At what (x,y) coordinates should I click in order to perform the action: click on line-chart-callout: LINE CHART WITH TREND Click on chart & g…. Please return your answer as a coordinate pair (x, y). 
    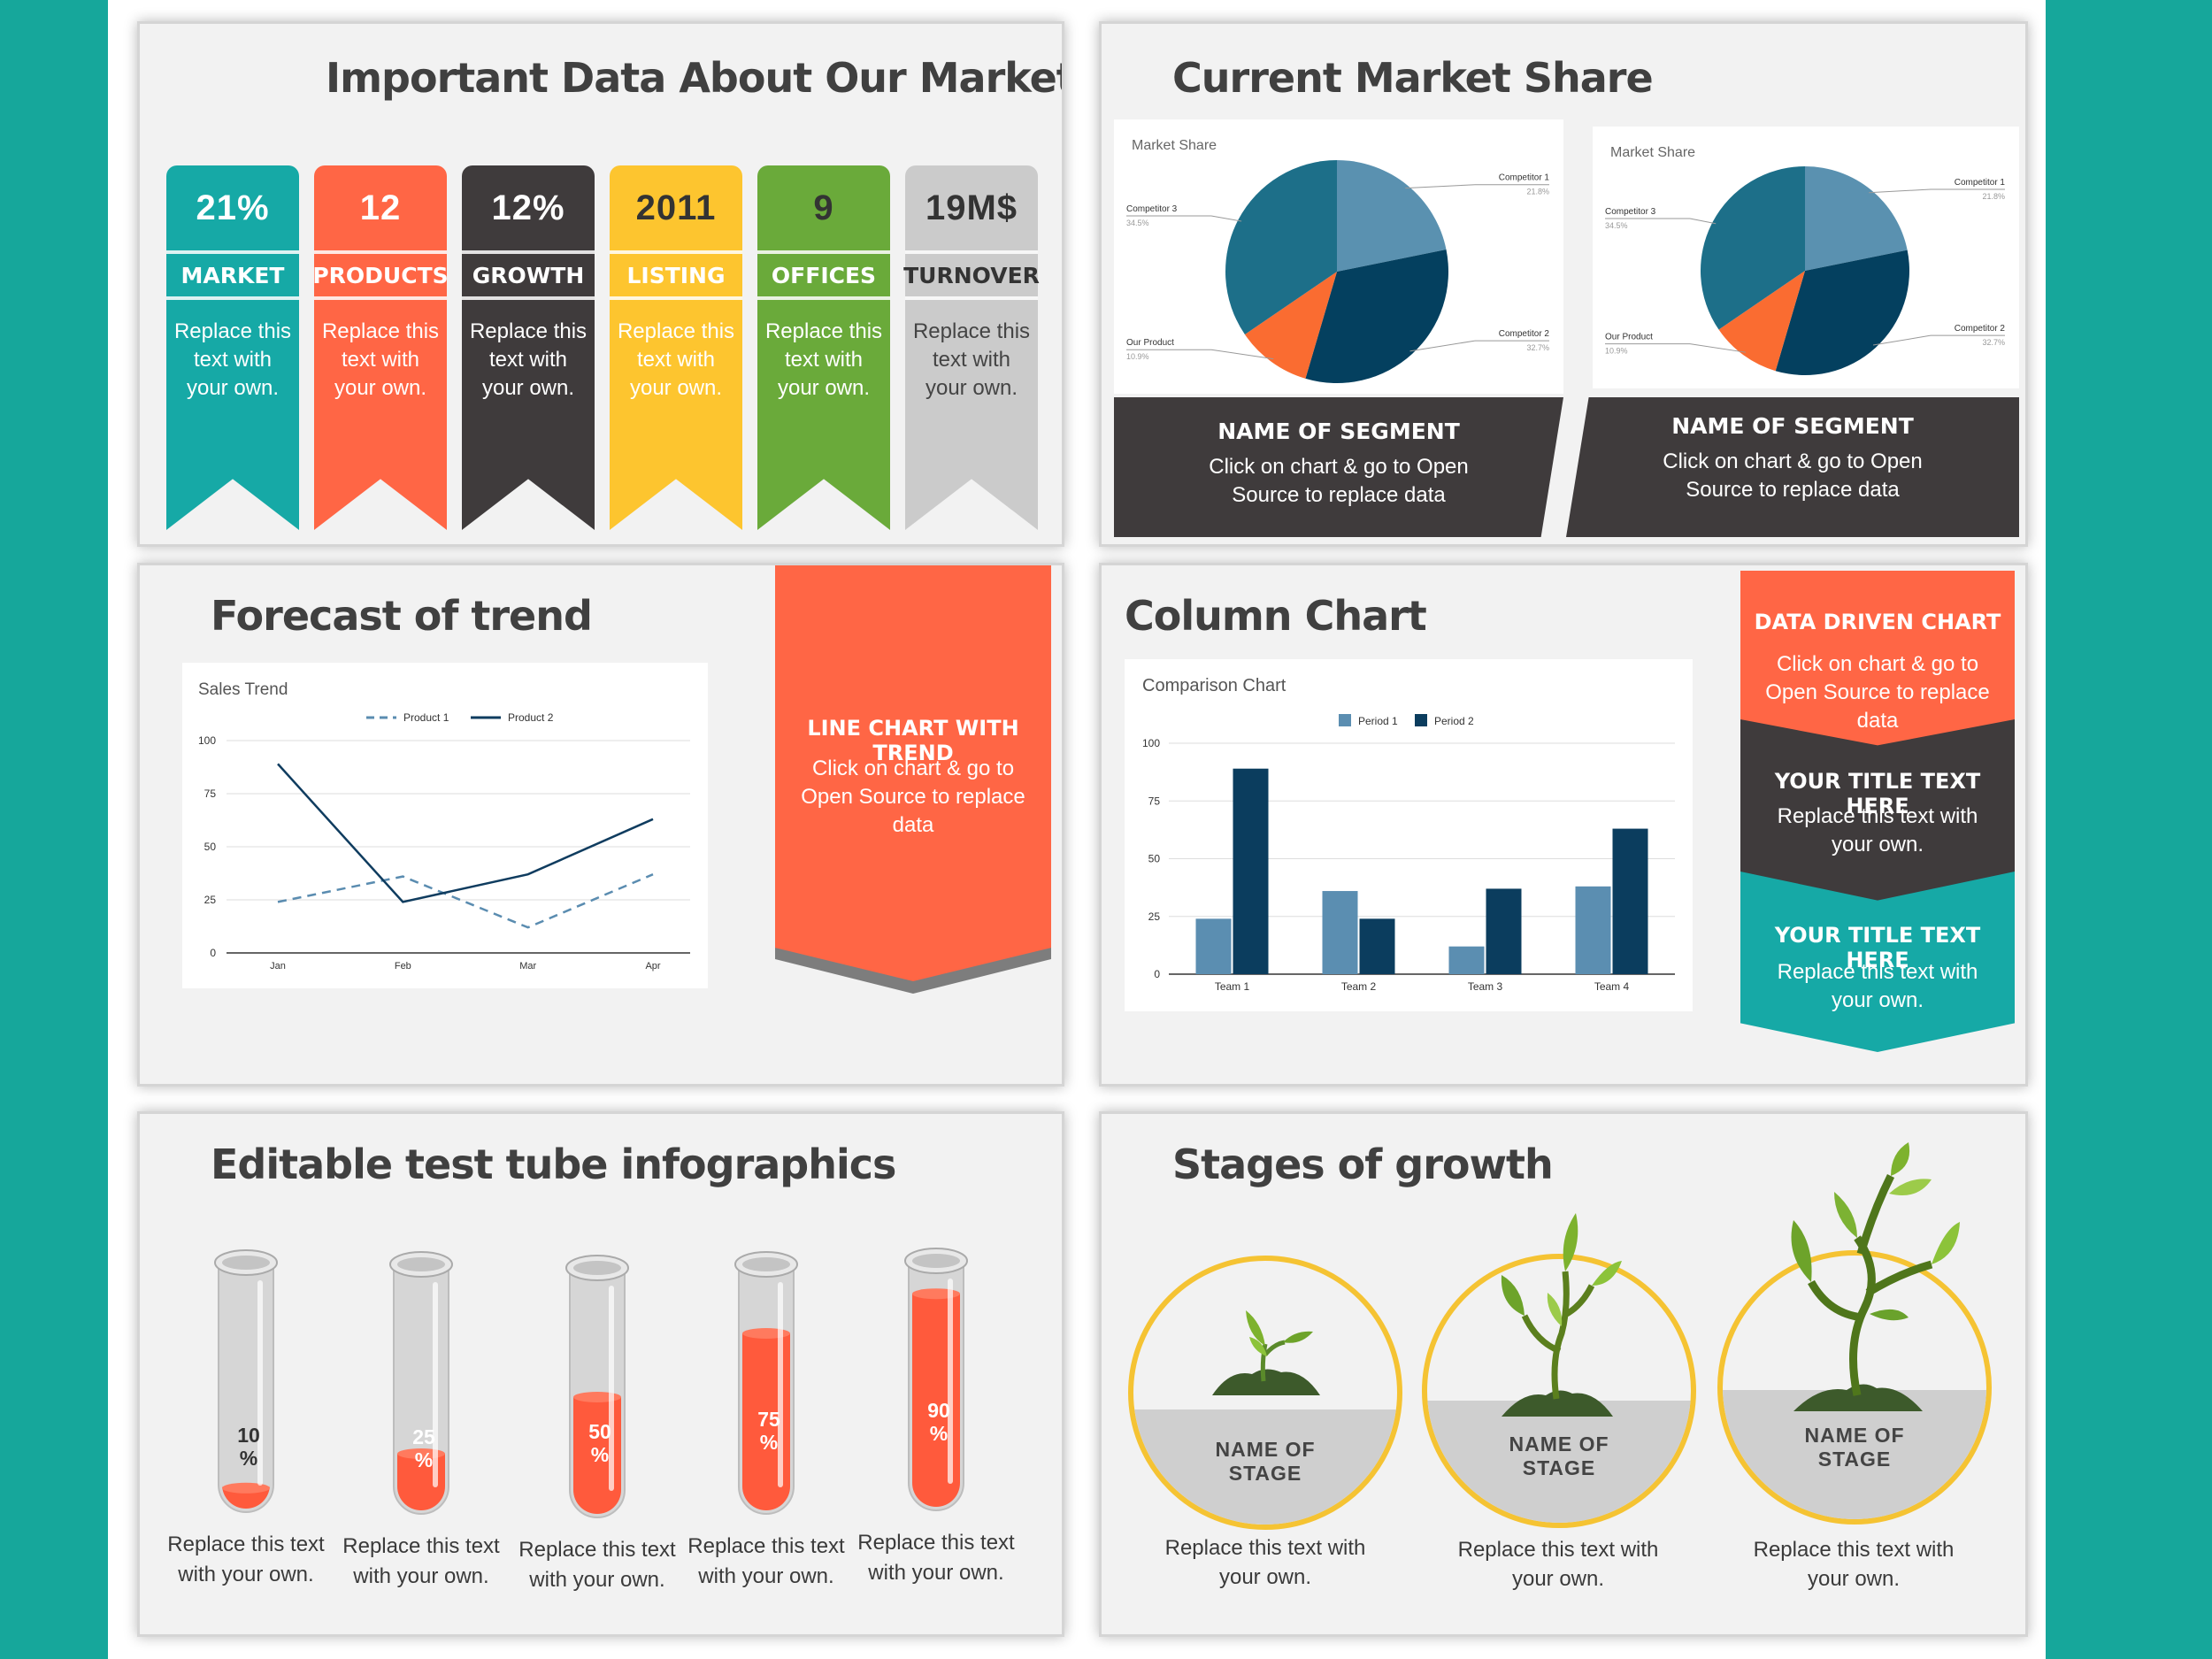
    Looking at the image, I should click on (913, 779).